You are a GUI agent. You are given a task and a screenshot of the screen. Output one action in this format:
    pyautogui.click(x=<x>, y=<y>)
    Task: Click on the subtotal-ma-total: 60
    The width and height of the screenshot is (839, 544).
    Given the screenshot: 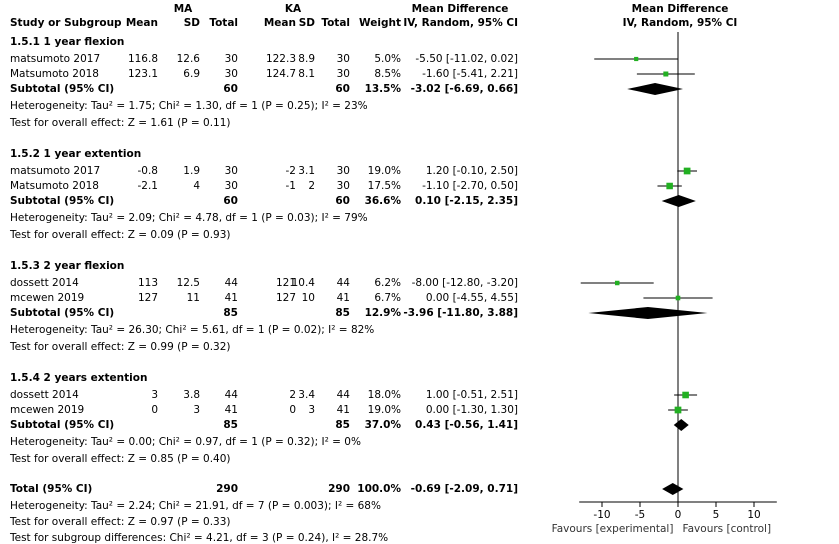 What is the action you would take?
    pyautogui.click(x=230, y=201)
    